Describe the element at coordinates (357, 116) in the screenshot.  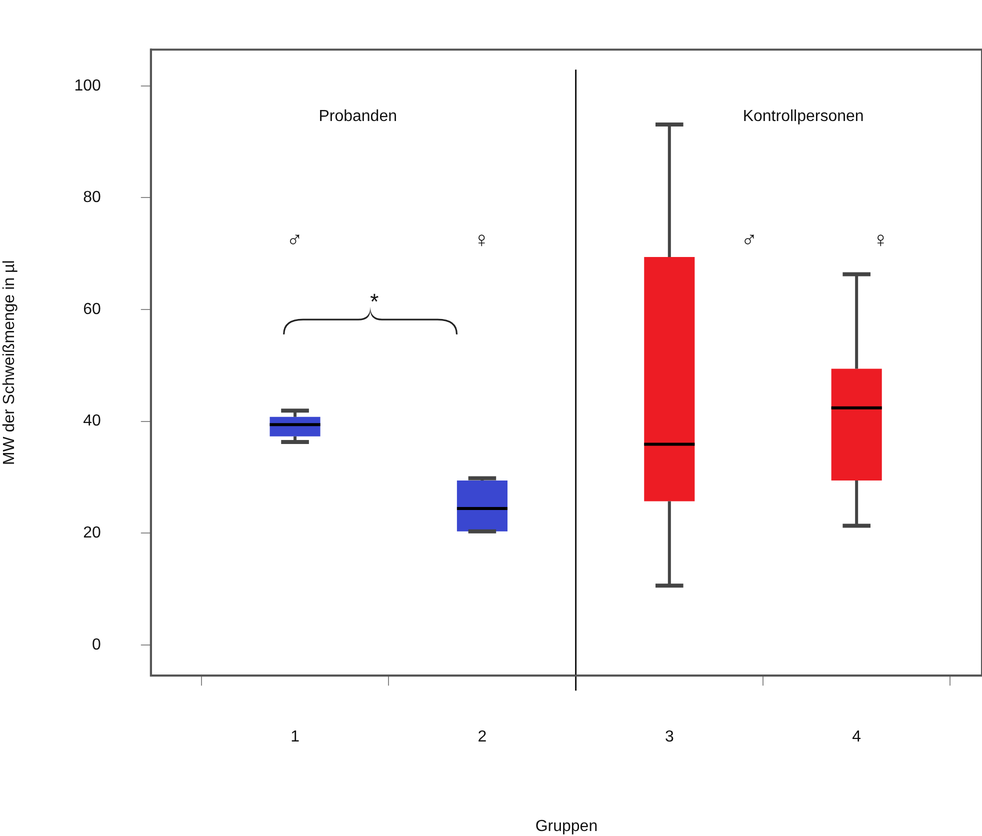
I see `annotation: Probanden` at that location.